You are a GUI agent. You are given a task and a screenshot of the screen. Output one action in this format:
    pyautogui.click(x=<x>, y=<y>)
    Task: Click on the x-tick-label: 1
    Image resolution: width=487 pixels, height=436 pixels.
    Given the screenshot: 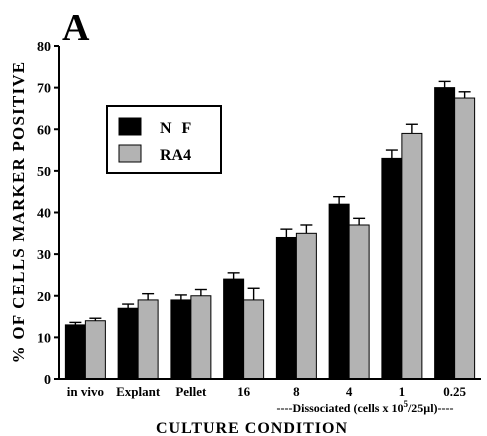 What is the action you would take?
    pyautogui.click(x=402, y=391)
    